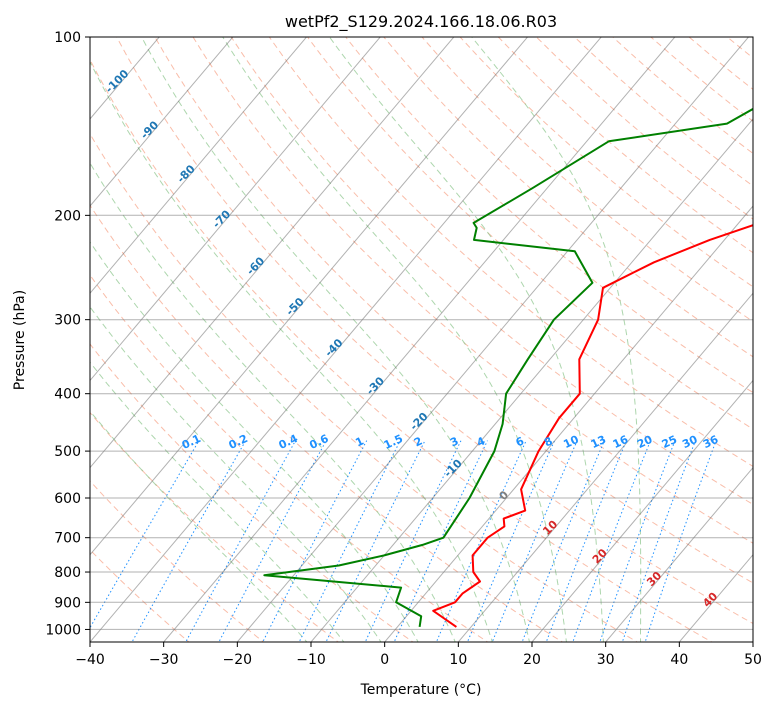 The width and height of the screenshot is (775, 708). Describe the element at coordinates (67, 539) in the screenshot. I see `y-tick-label: 700` at that location.